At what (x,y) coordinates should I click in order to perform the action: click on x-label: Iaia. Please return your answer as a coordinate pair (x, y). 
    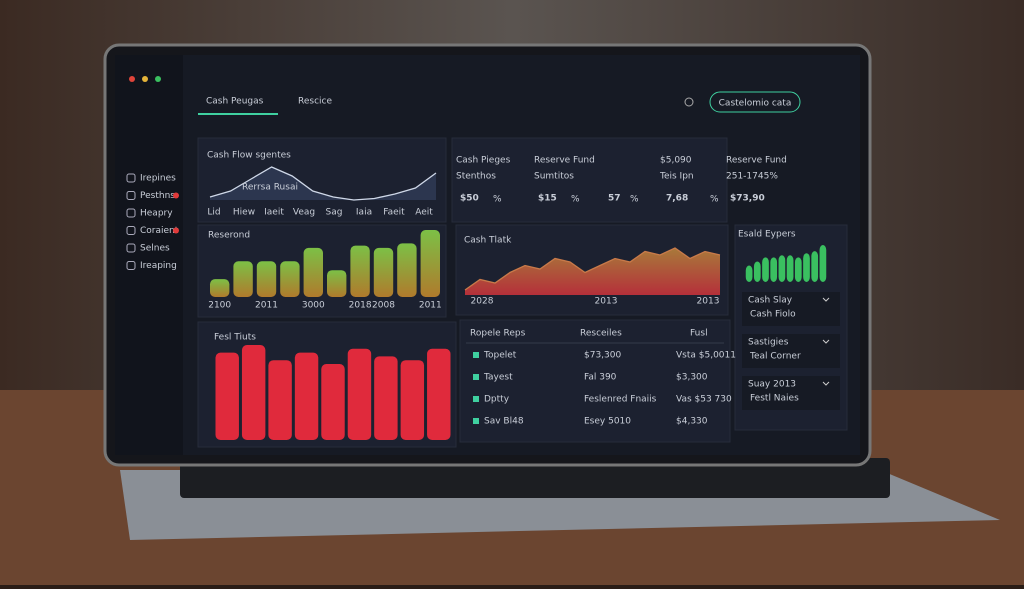
    Looking at the image, I should click on (364, 213).